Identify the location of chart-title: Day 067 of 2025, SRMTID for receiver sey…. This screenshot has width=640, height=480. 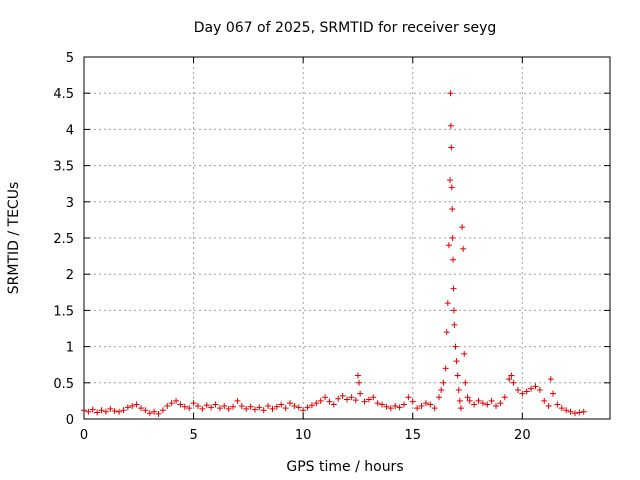
(345, 28).